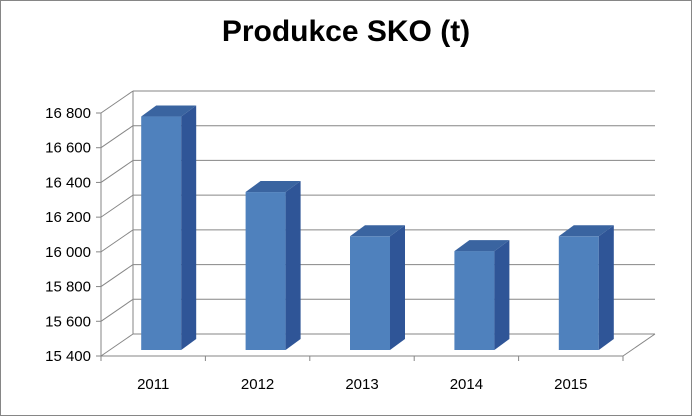 Image resolution: width=692 pixels, height=416 pixels. Describe the element at coordinates (68, 113) in the screenshot. I see `y-tick-label: 16 800` at that location.